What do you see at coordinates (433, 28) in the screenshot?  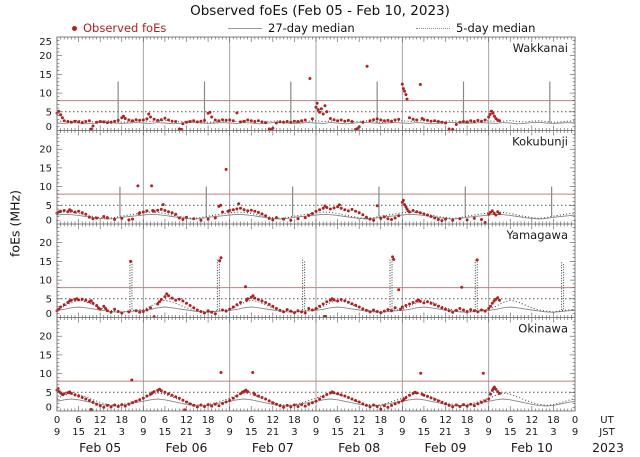 I see `dotted-line-icon` at bounding box center [433, 28].